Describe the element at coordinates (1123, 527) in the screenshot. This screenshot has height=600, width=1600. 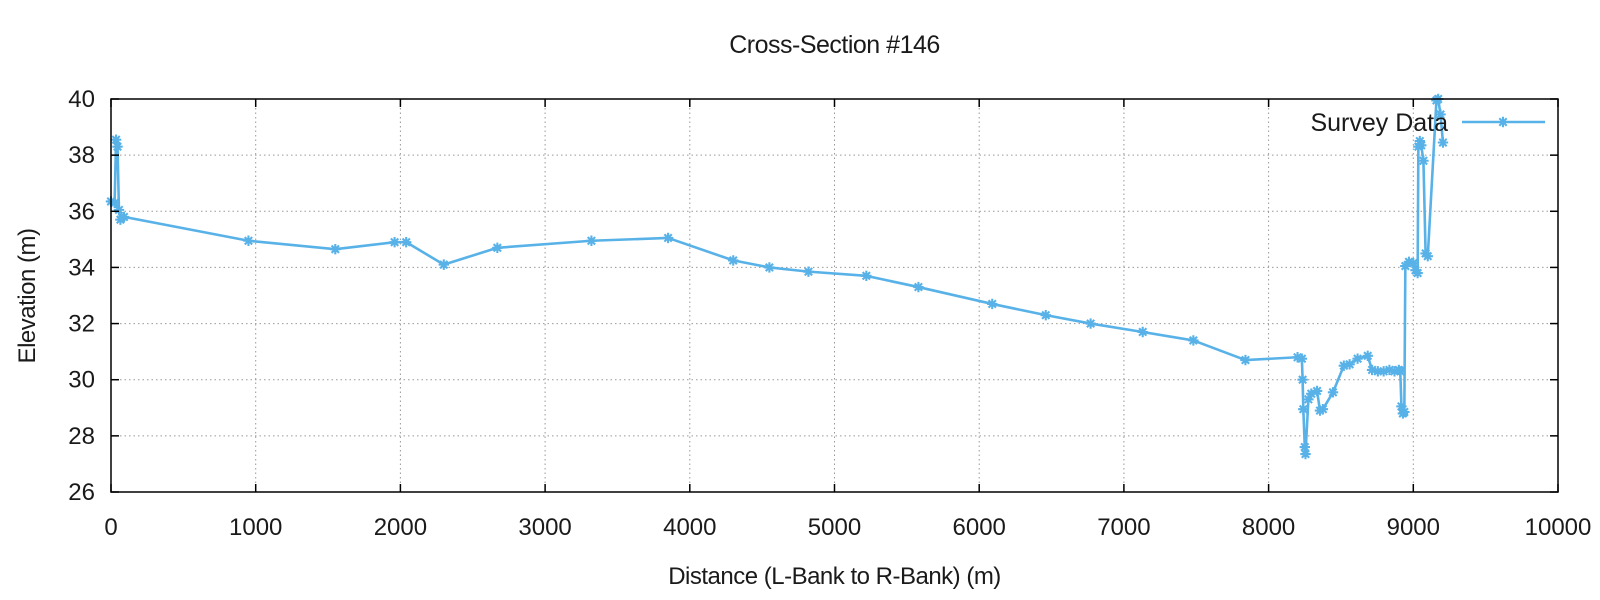
I see `x-tick-label: 7000` at that location.